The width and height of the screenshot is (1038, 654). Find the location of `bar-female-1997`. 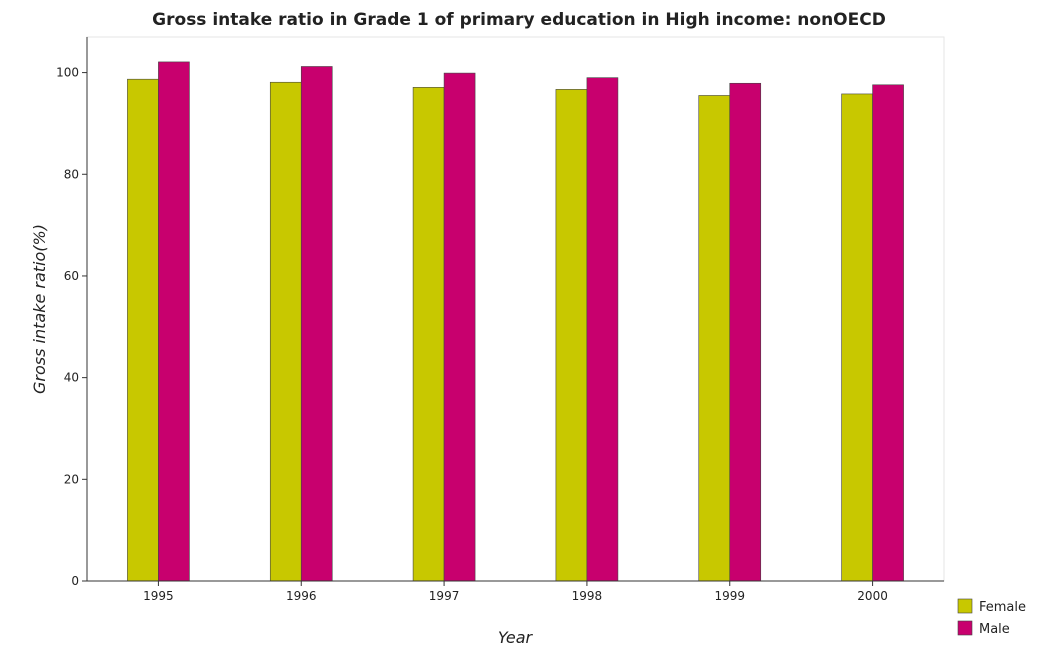

bar-female-1997 is located at coordinates (428, 334).